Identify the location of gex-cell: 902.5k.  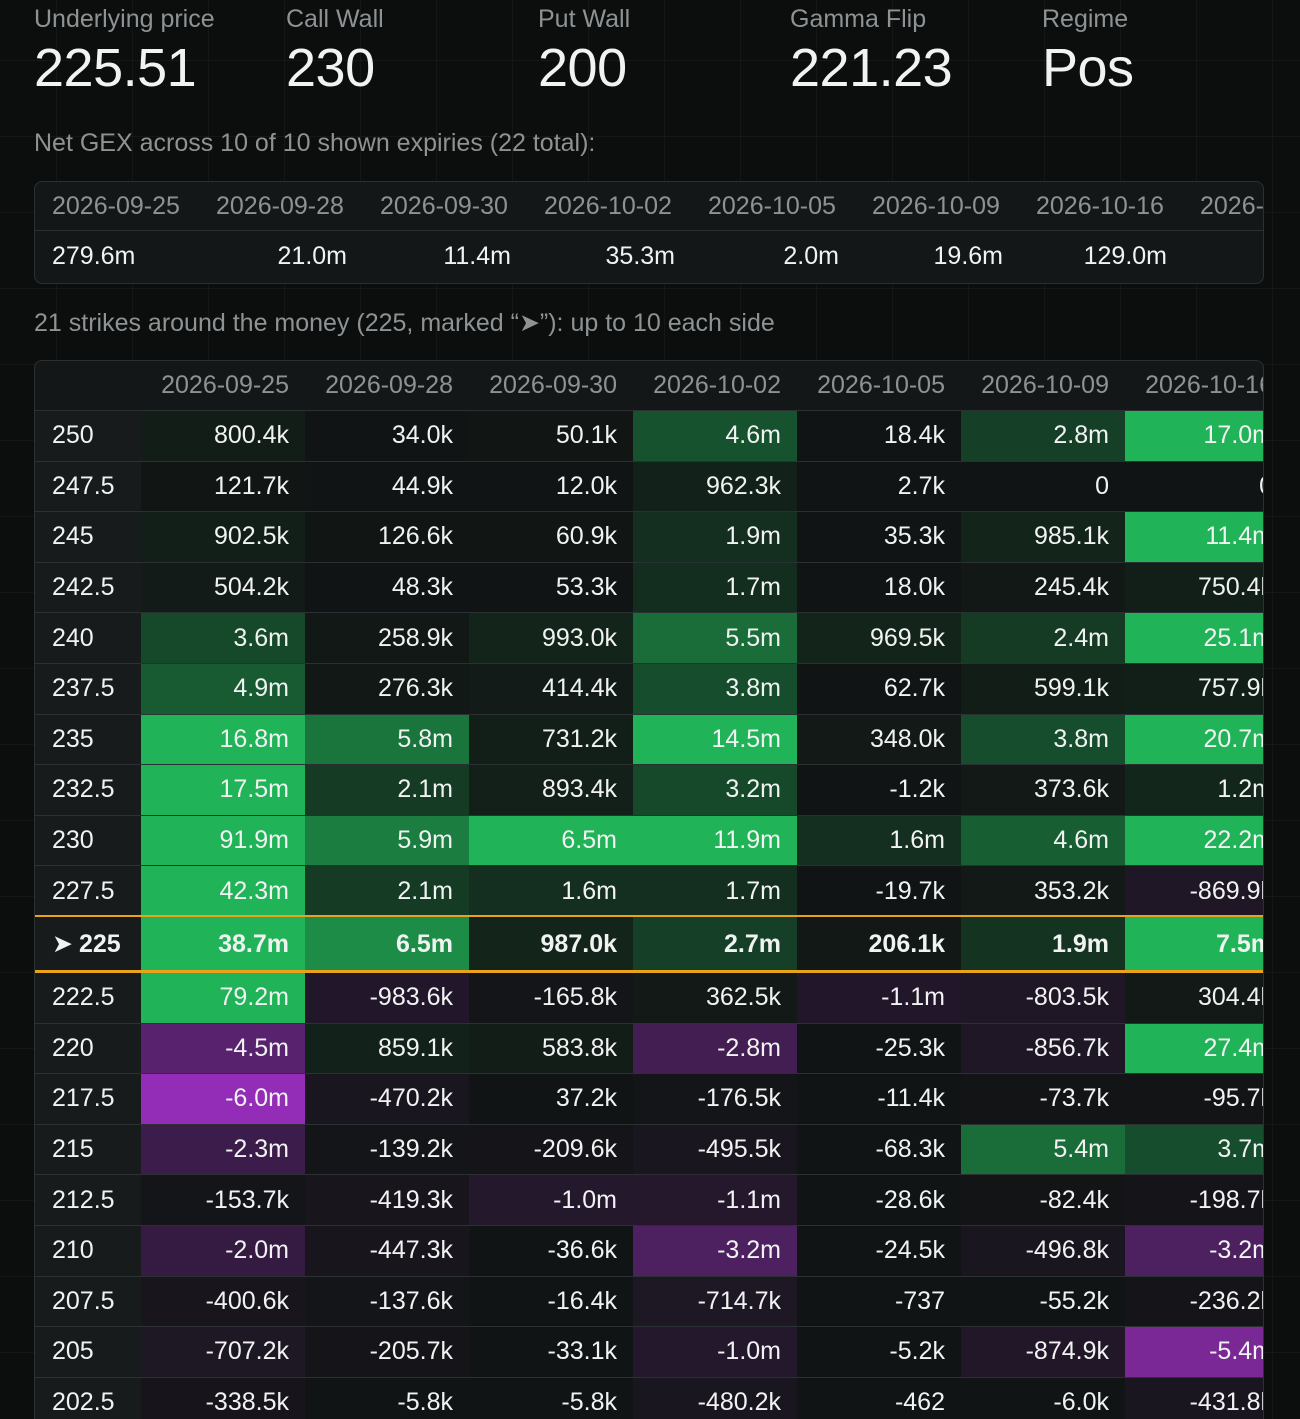
(223, 537).